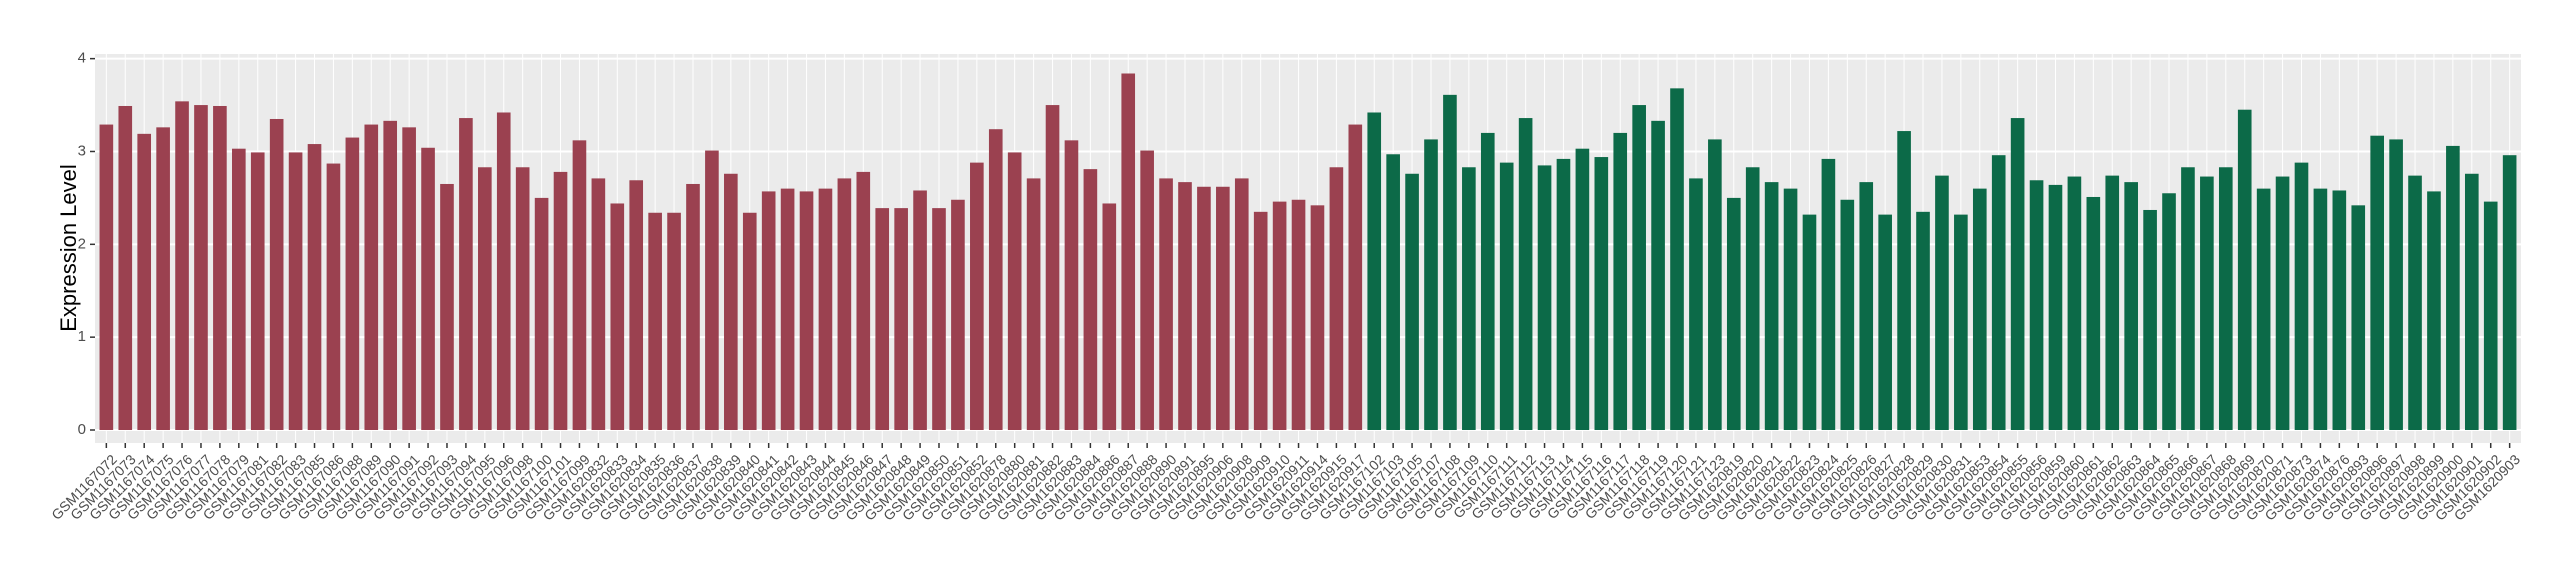 The image size is (2560, 585). I want to click on y-axis-title: Expression Level, so click(68, 248).